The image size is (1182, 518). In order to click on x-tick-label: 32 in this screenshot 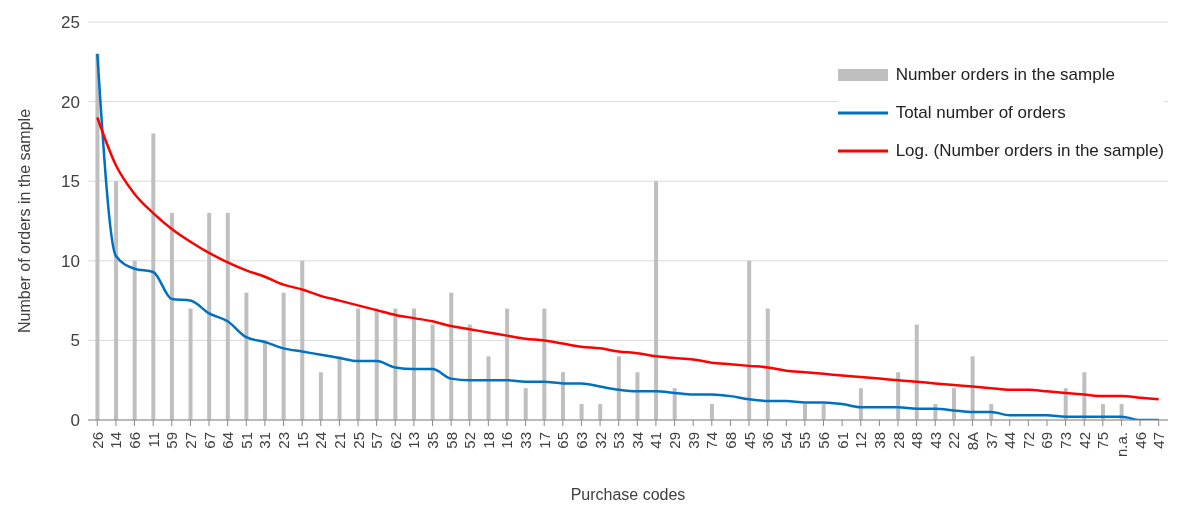, I will do `click(600, 440)`.